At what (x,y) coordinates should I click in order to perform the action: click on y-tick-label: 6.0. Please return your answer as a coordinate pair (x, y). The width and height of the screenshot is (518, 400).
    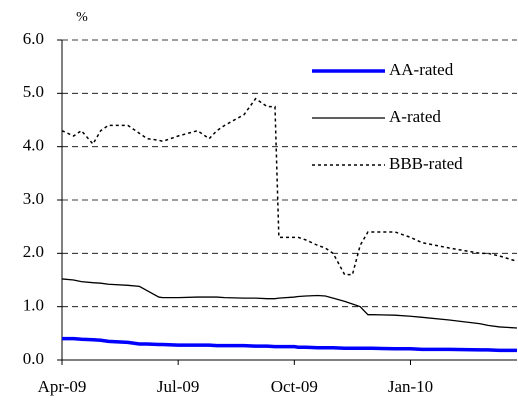
    Looking at the image, I should click on (33, 38).